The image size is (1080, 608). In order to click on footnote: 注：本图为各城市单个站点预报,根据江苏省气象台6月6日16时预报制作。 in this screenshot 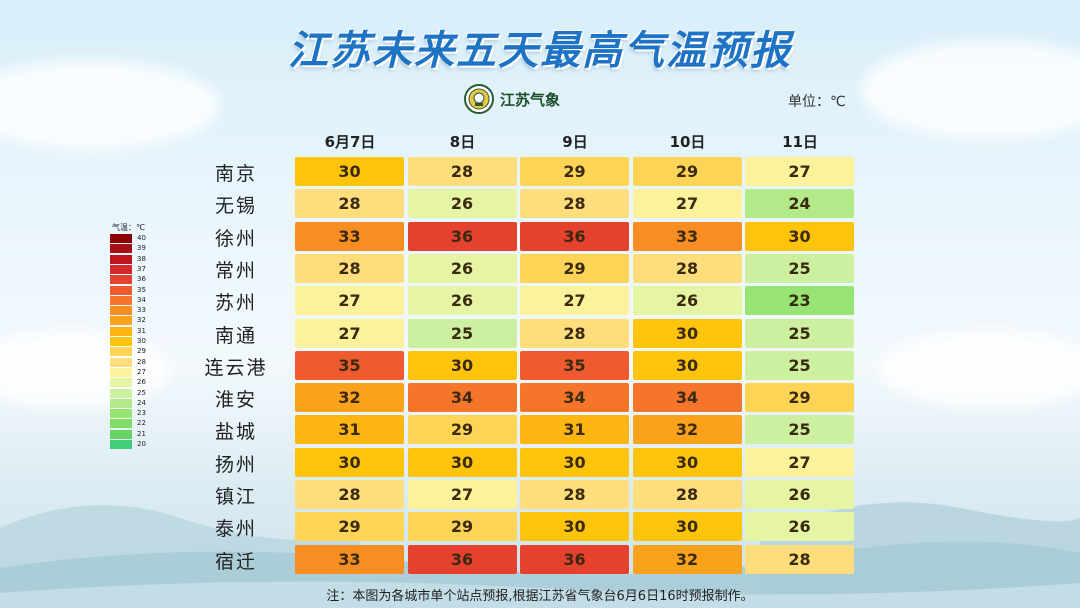, I will do `click(540, 596)`.